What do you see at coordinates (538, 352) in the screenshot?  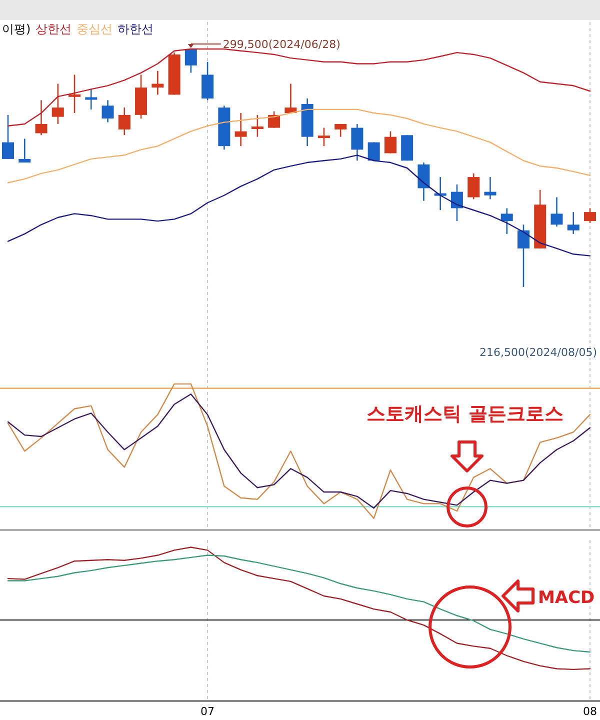 I see `text: 216,500(2024/08/05)` at bounding box center [538, 352].